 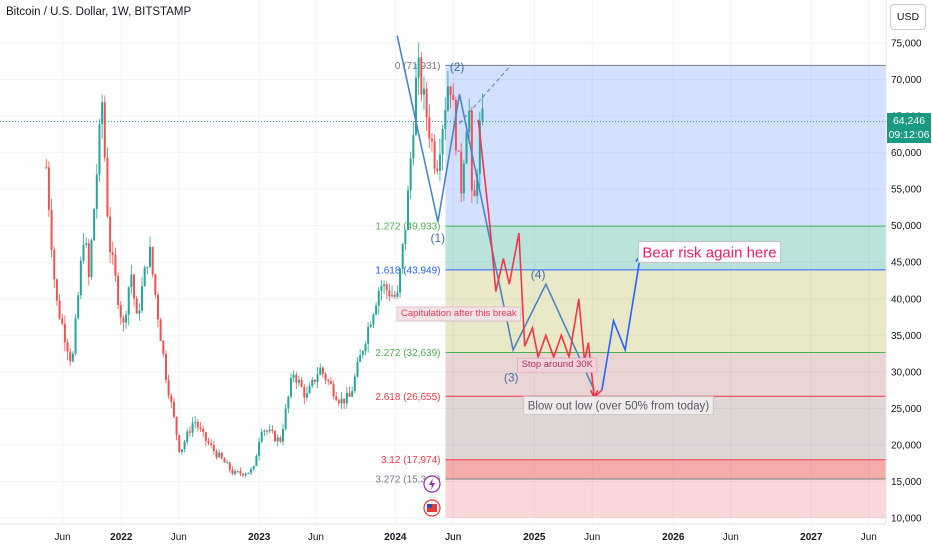 What do you see at coordinates (909, 275) in the screenshot?
I see `price-axis-bg` at bounding box center [909, 275].